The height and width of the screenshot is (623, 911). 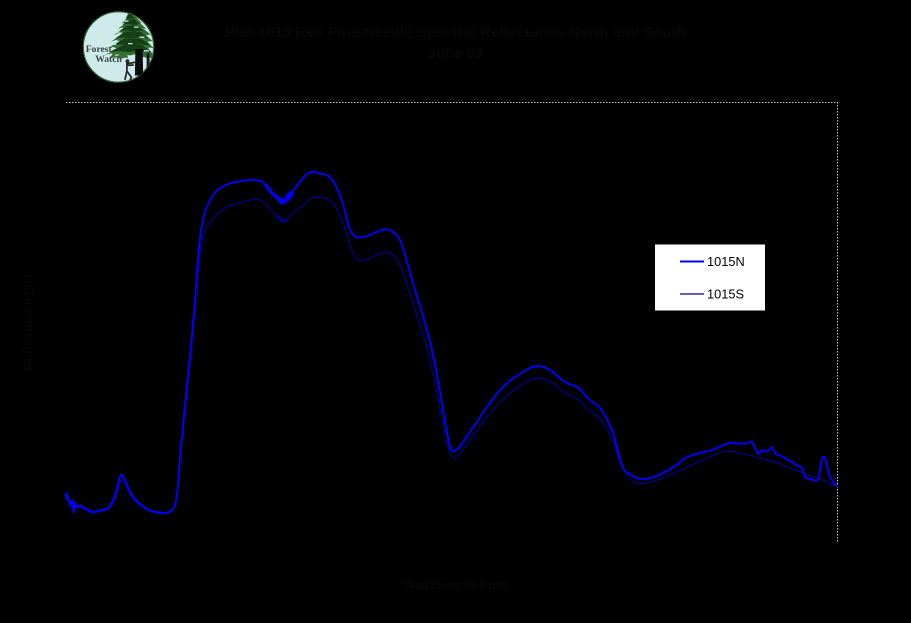 I want to click on svg-text: 1015S, so click(x=725, y=294).